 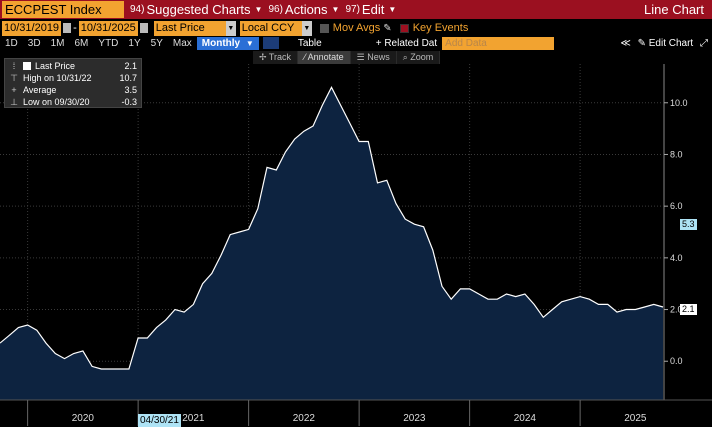 What do you see at coordinates (304, 418) in the screenshot?
I see `x-tick-label: 2022` at bounding box center [304, 418].